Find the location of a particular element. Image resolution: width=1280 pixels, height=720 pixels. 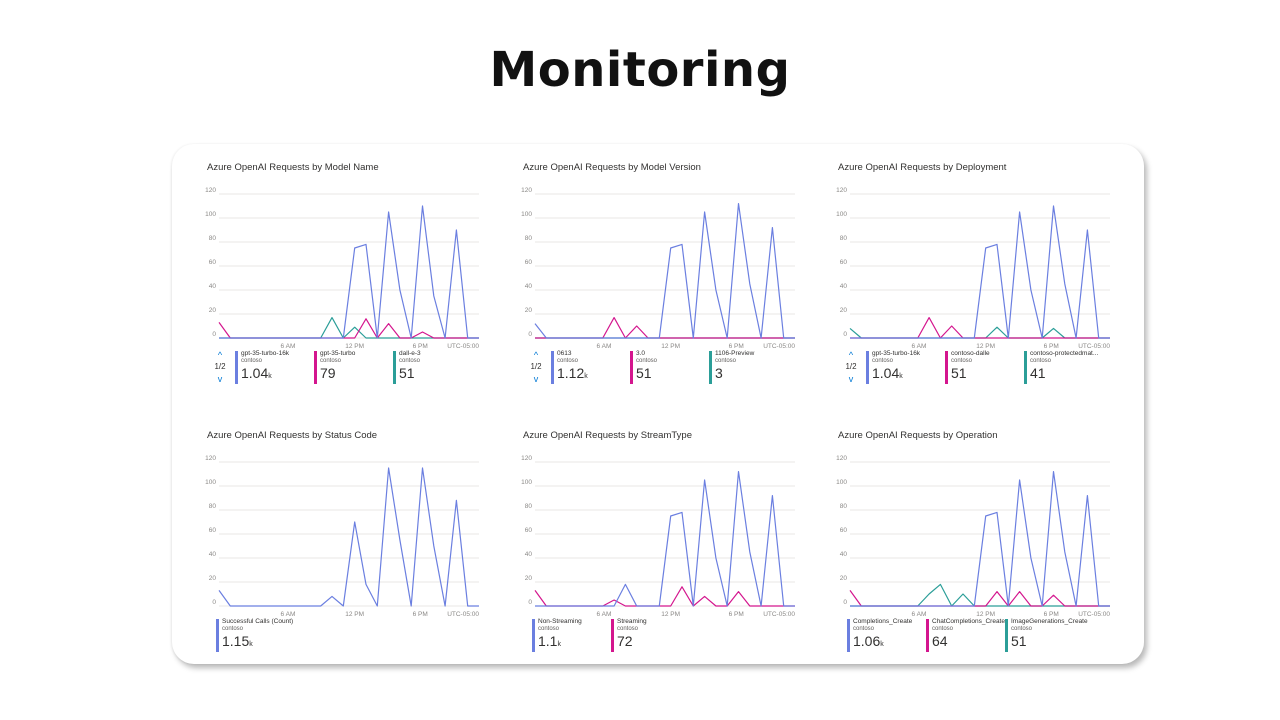

legend-item-contoso-protectedmat: contoso-protectedmat... contoso 41 is located at coordinates (1061, 368).